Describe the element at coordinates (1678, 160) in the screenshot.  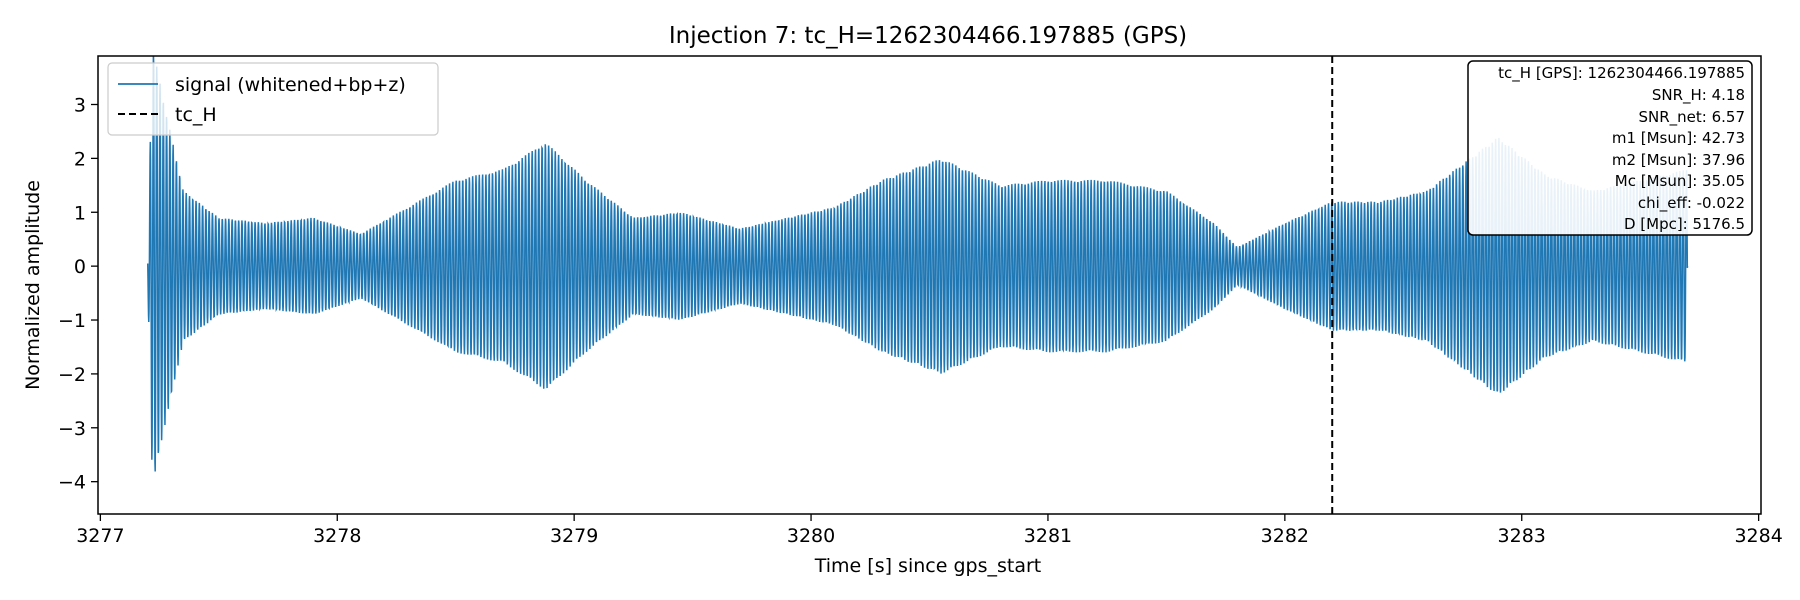
I see `info-m2: m2 [Msun]: 37.96` at that location.